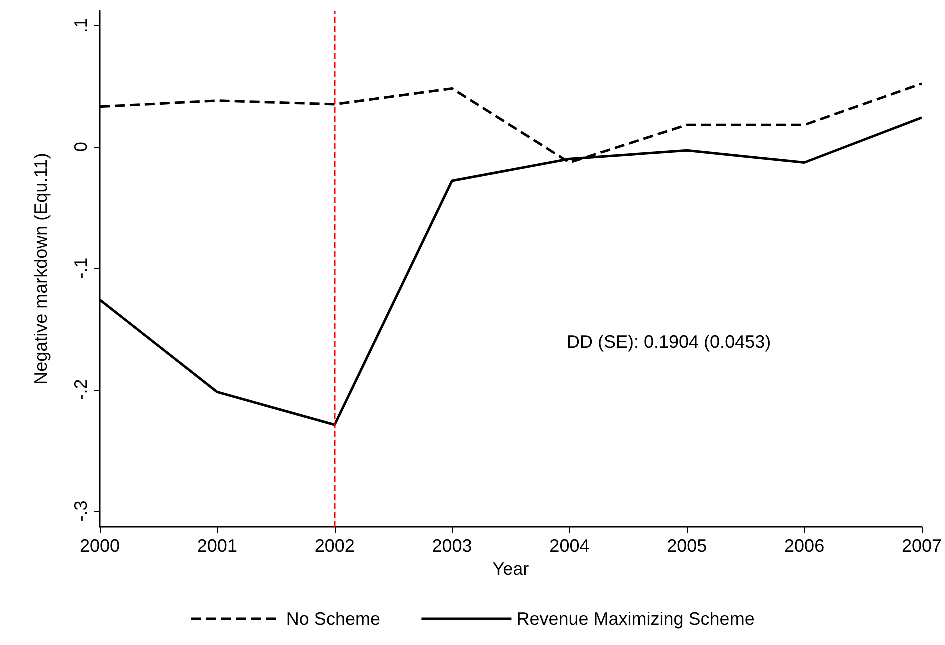 This screenshot has height=645, width=945. Describe the element at coordinates (511, 568) in the screenshot. I see `x-axis-title: Year` at that location.